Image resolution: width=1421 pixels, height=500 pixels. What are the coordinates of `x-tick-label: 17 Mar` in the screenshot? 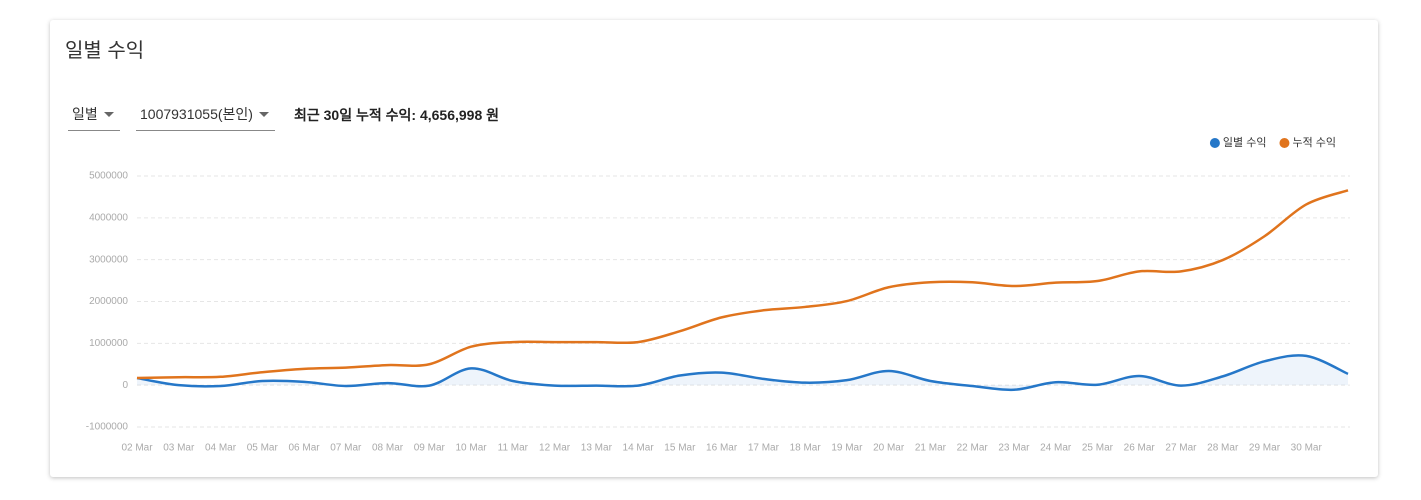 It's located at (764, 448).